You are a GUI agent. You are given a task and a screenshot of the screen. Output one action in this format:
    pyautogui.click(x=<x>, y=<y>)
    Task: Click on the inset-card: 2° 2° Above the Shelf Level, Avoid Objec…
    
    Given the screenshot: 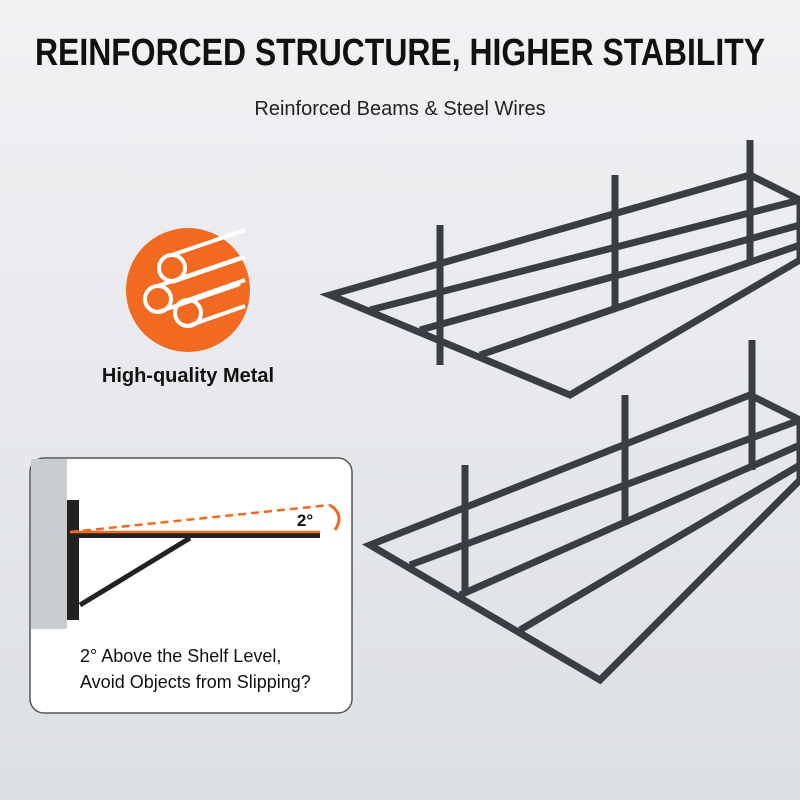 What is the action you would take?
    pyautogui.click(x=191, y=585)
    